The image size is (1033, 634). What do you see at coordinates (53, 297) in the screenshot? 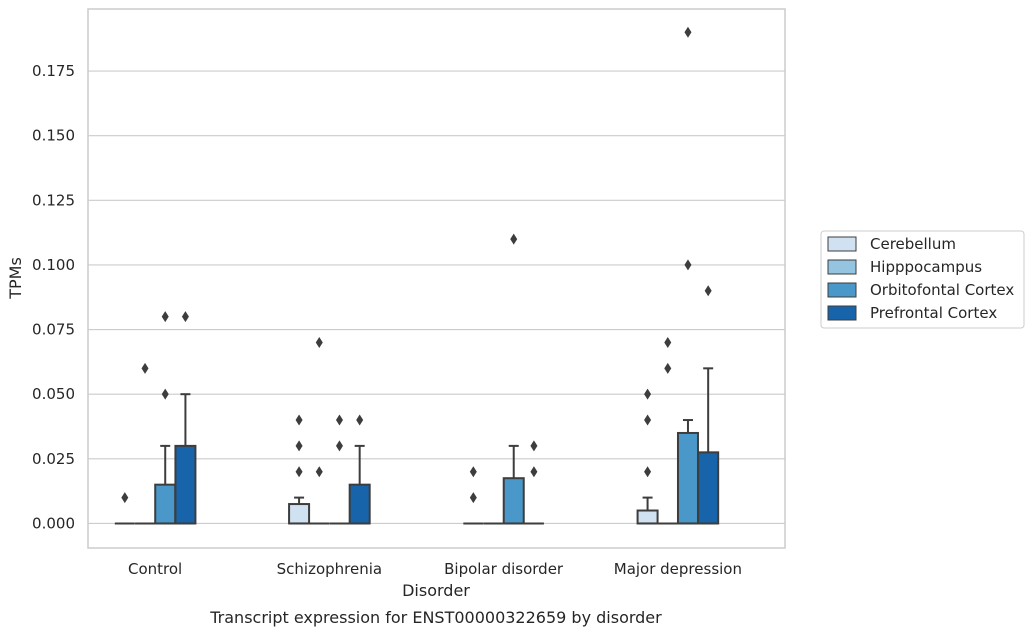
I see `y-axis-ticks: 0.000 0.025 0.050 0.075 0.100 0.125 0.150 0.175` at bounding box center [53, 297].